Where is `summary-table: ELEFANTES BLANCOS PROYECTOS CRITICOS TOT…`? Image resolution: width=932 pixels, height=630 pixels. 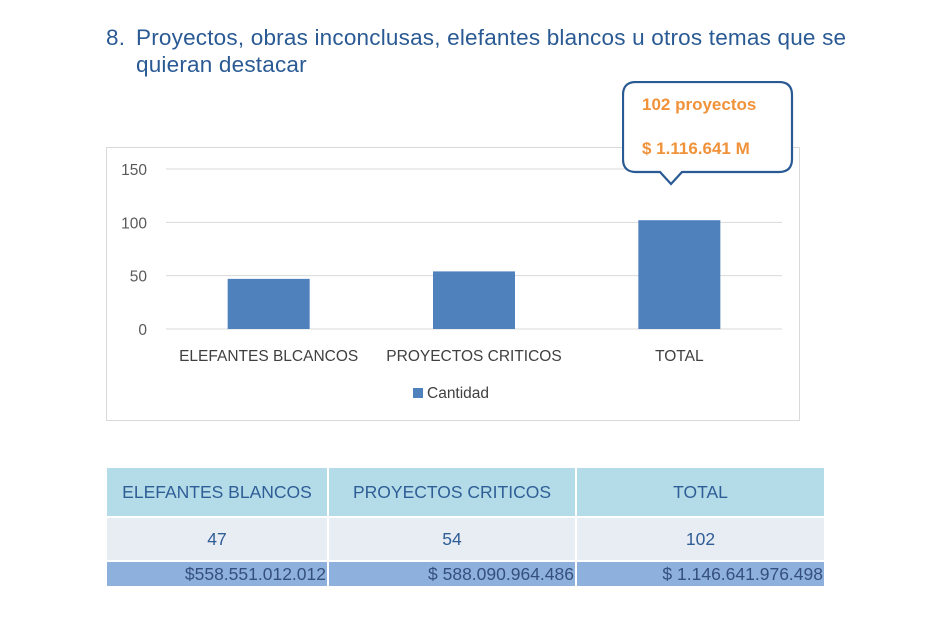
summary-table: ELEFANTES BLANCOS PROYECTOS CRITICOS TOT… is located at coordinates (465, 528).